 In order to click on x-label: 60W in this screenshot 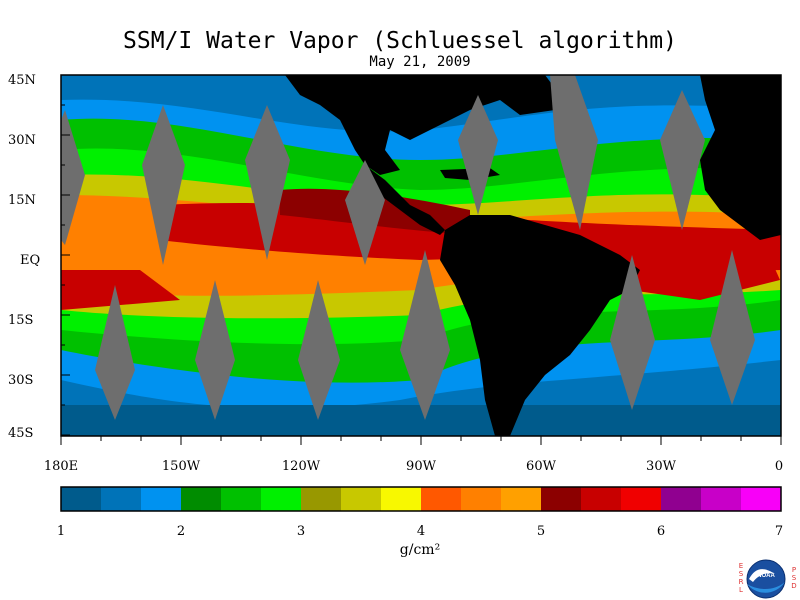, I will do `click(541, 466)`.